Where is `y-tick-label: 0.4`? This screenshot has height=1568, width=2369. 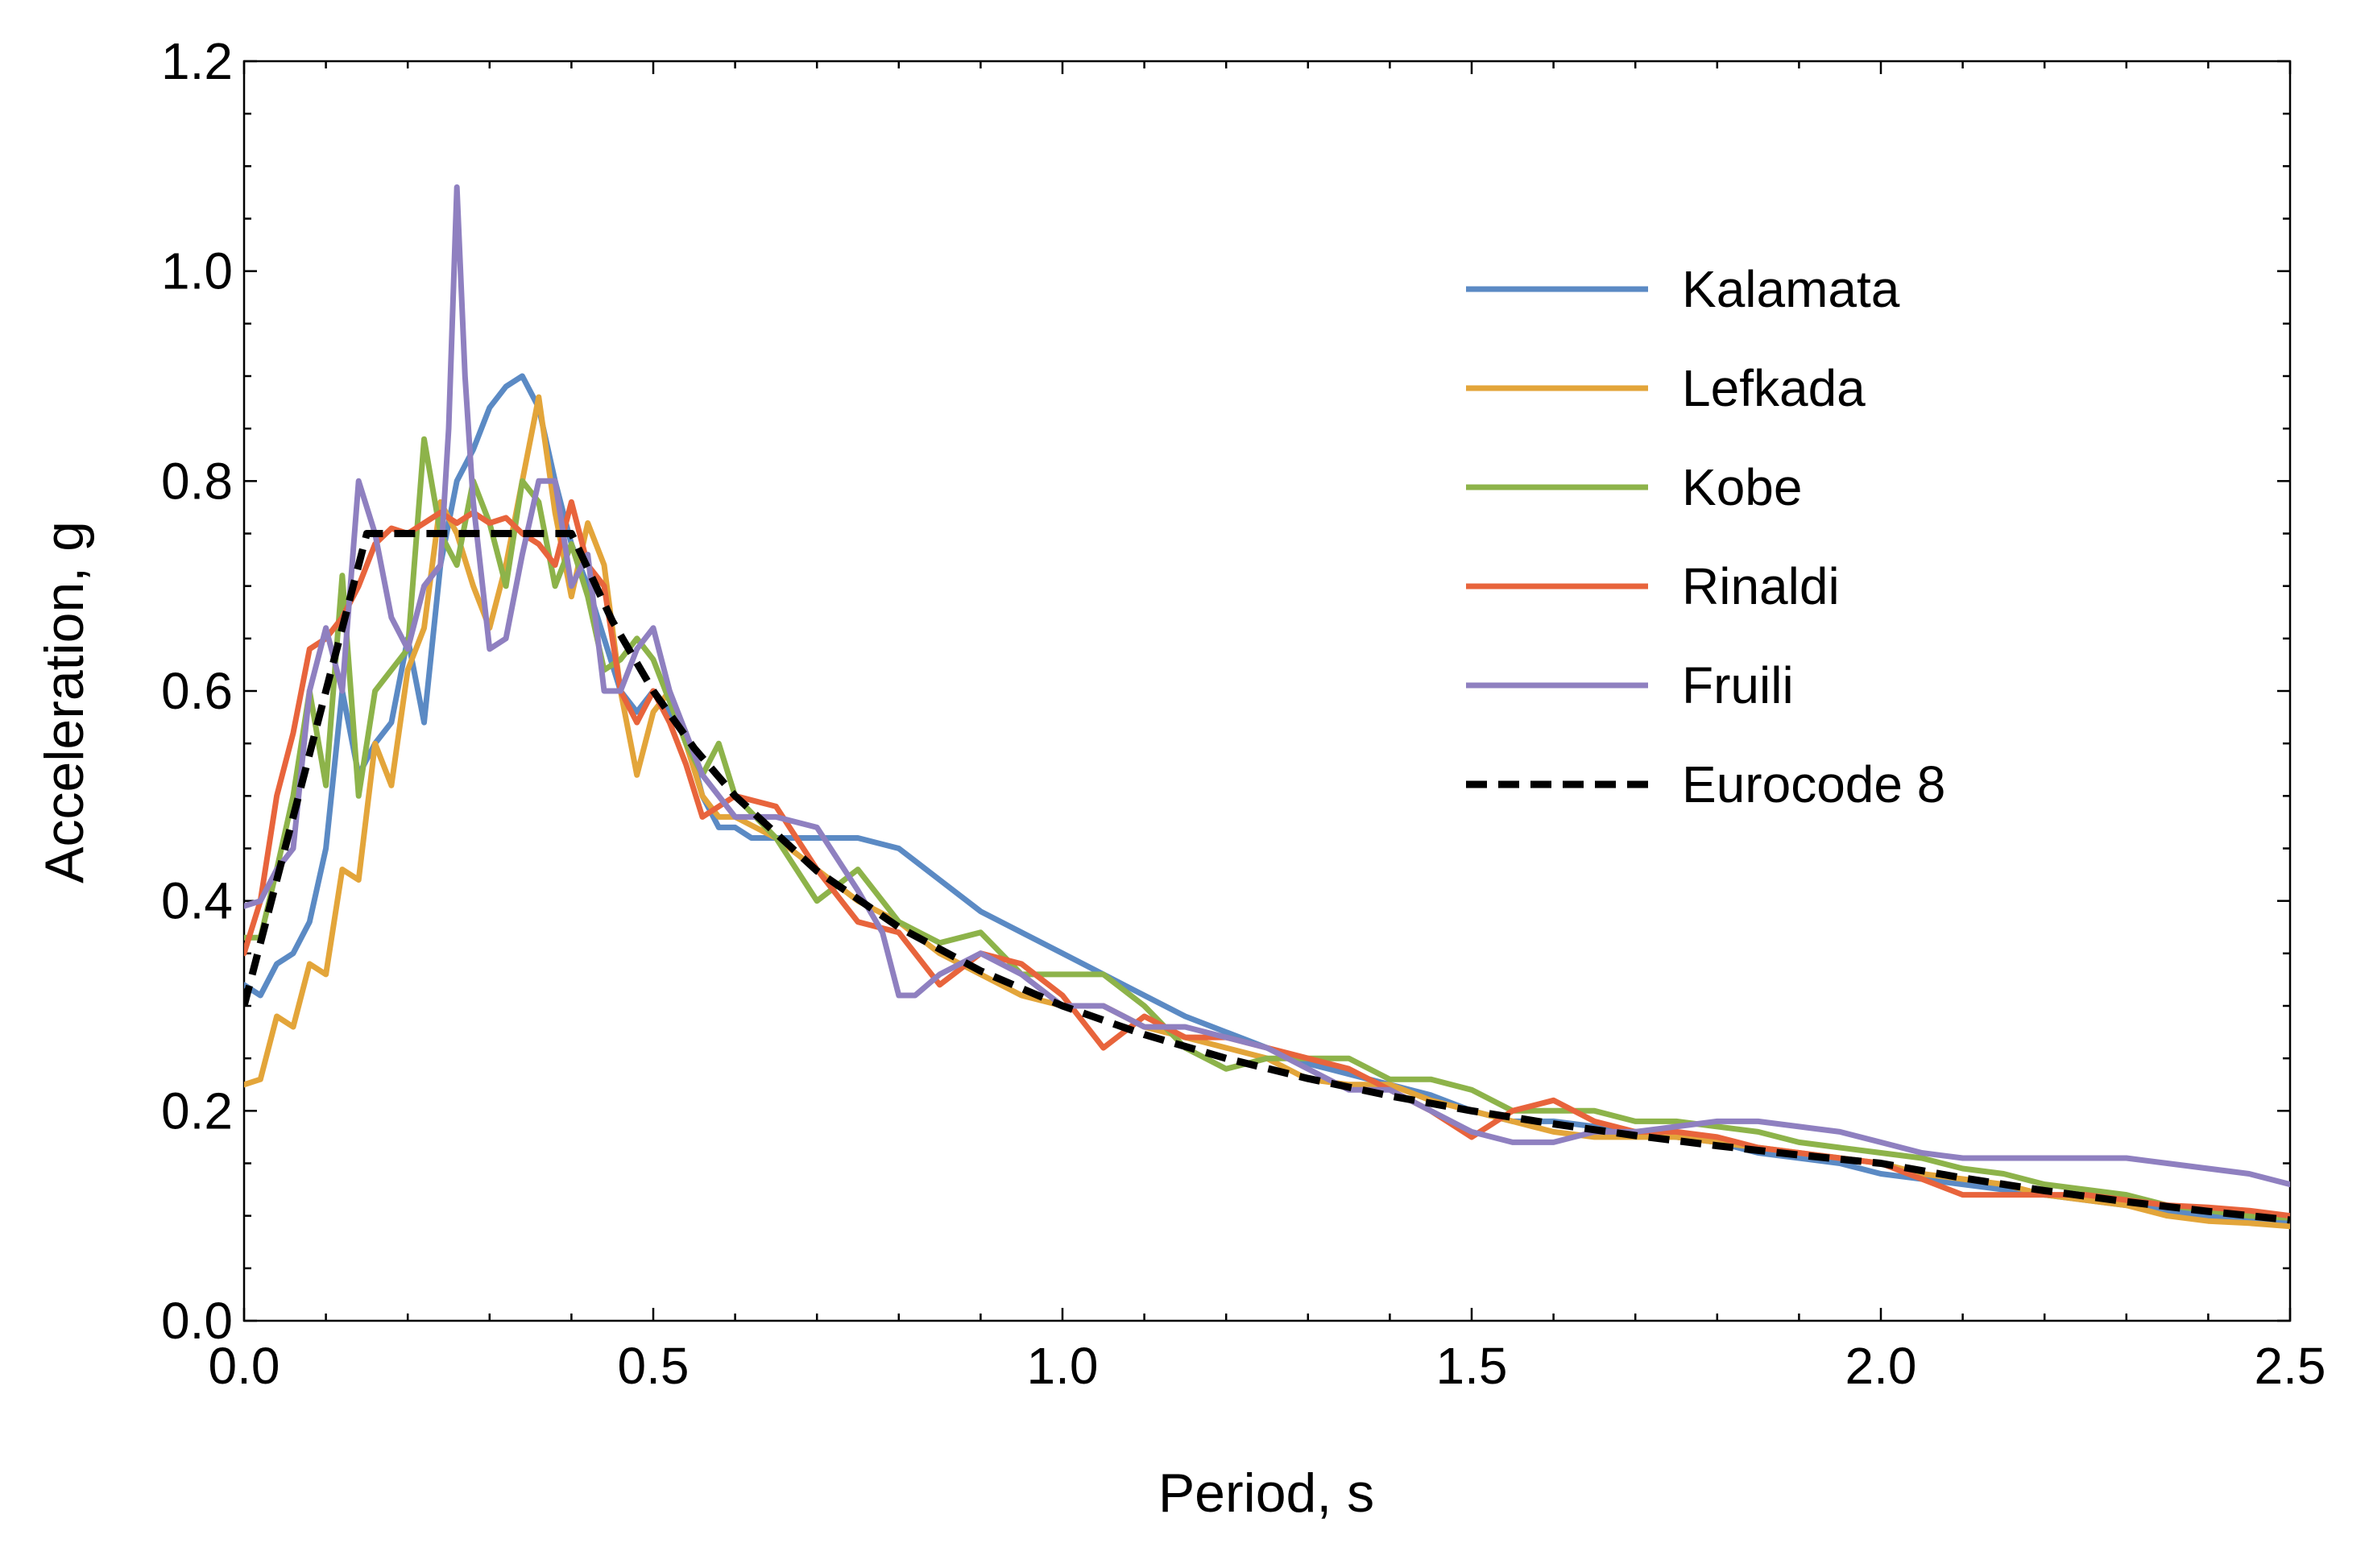 y-tick-label: 0.4 is located at coordinates (197, 901).